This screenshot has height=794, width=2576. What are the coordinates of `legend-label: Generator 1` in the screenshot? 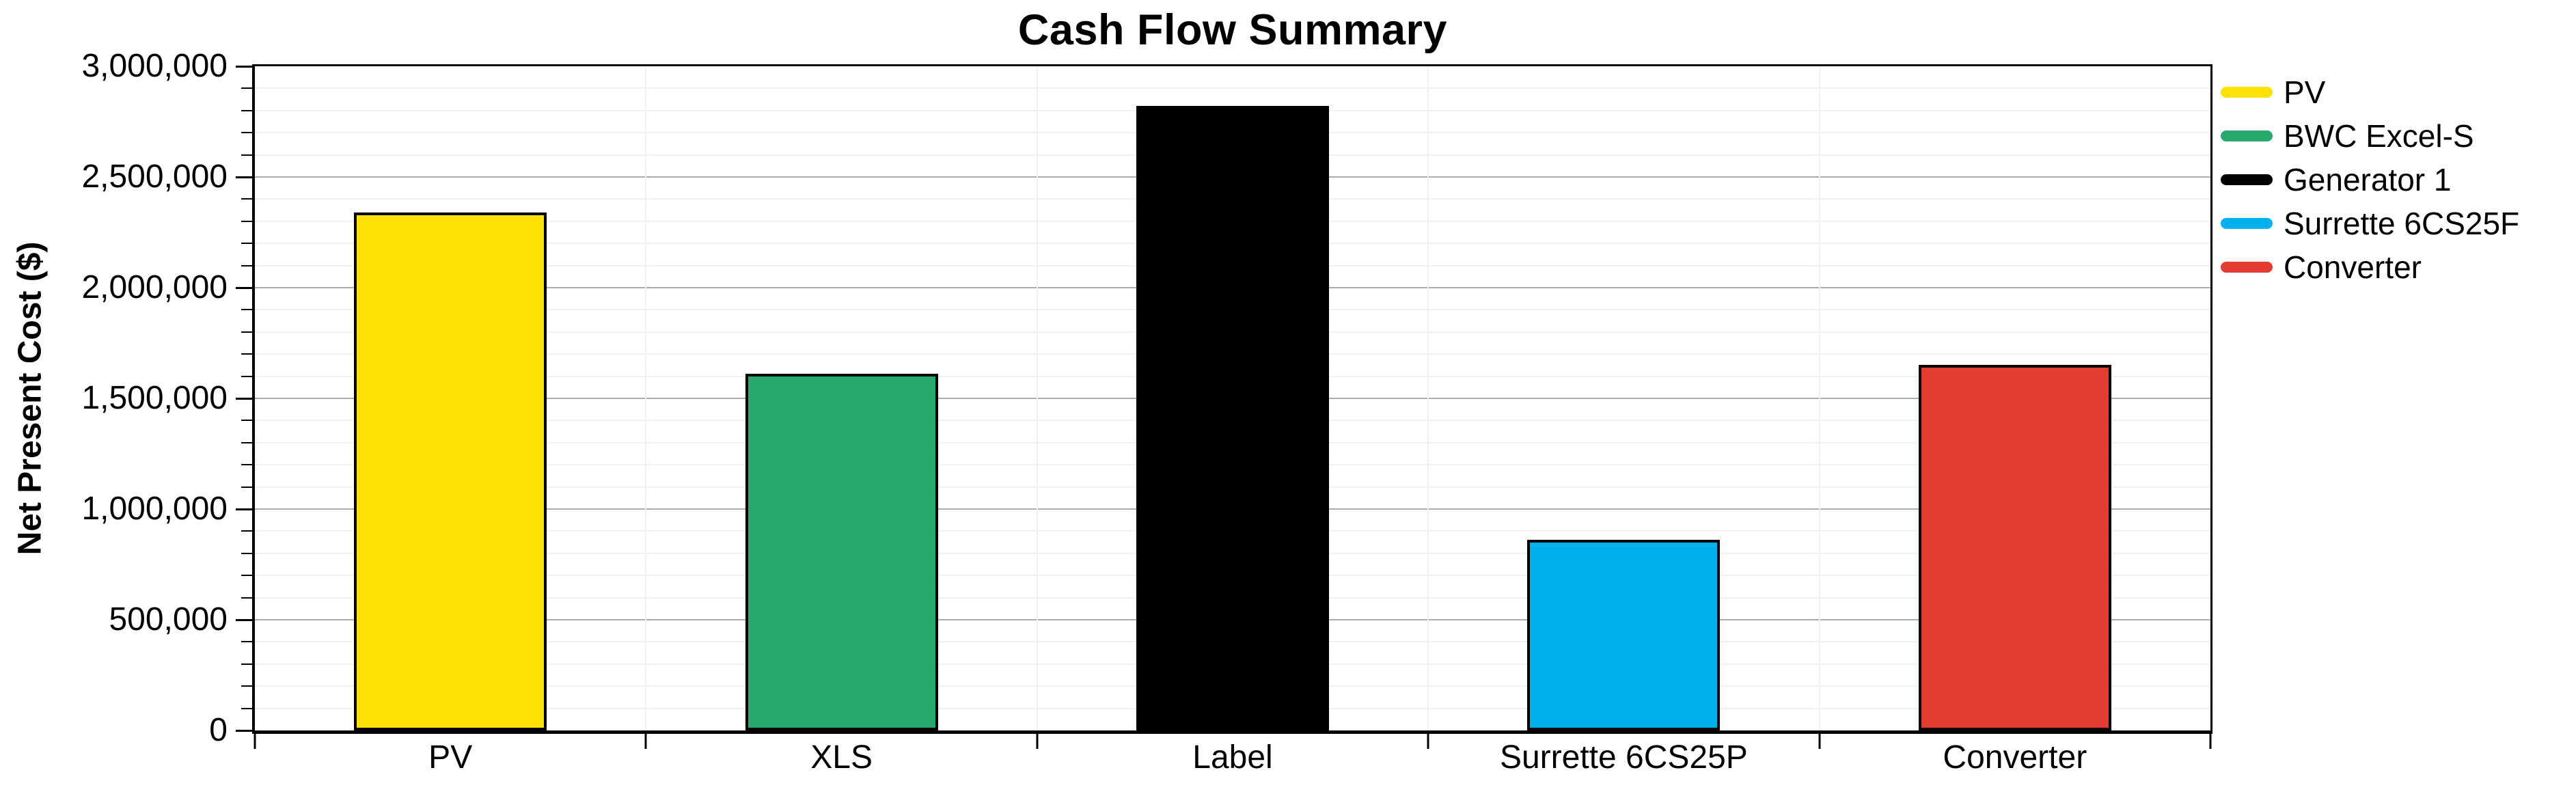 It's located at (2368, 179).